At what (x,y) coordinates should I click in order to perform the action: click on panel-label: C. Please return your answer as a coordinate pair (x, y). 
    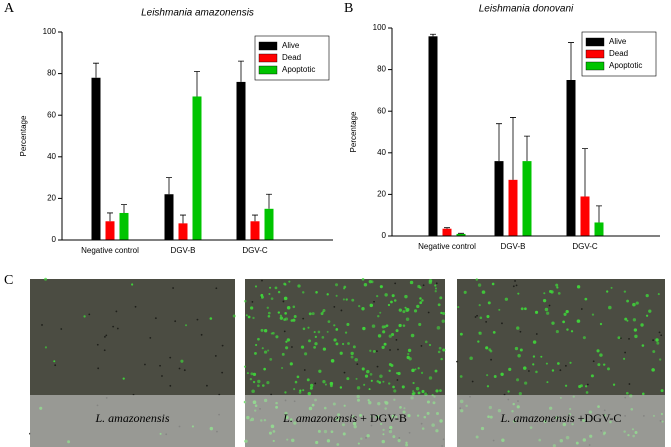
    Looking at the image, I should click on (8, 280).